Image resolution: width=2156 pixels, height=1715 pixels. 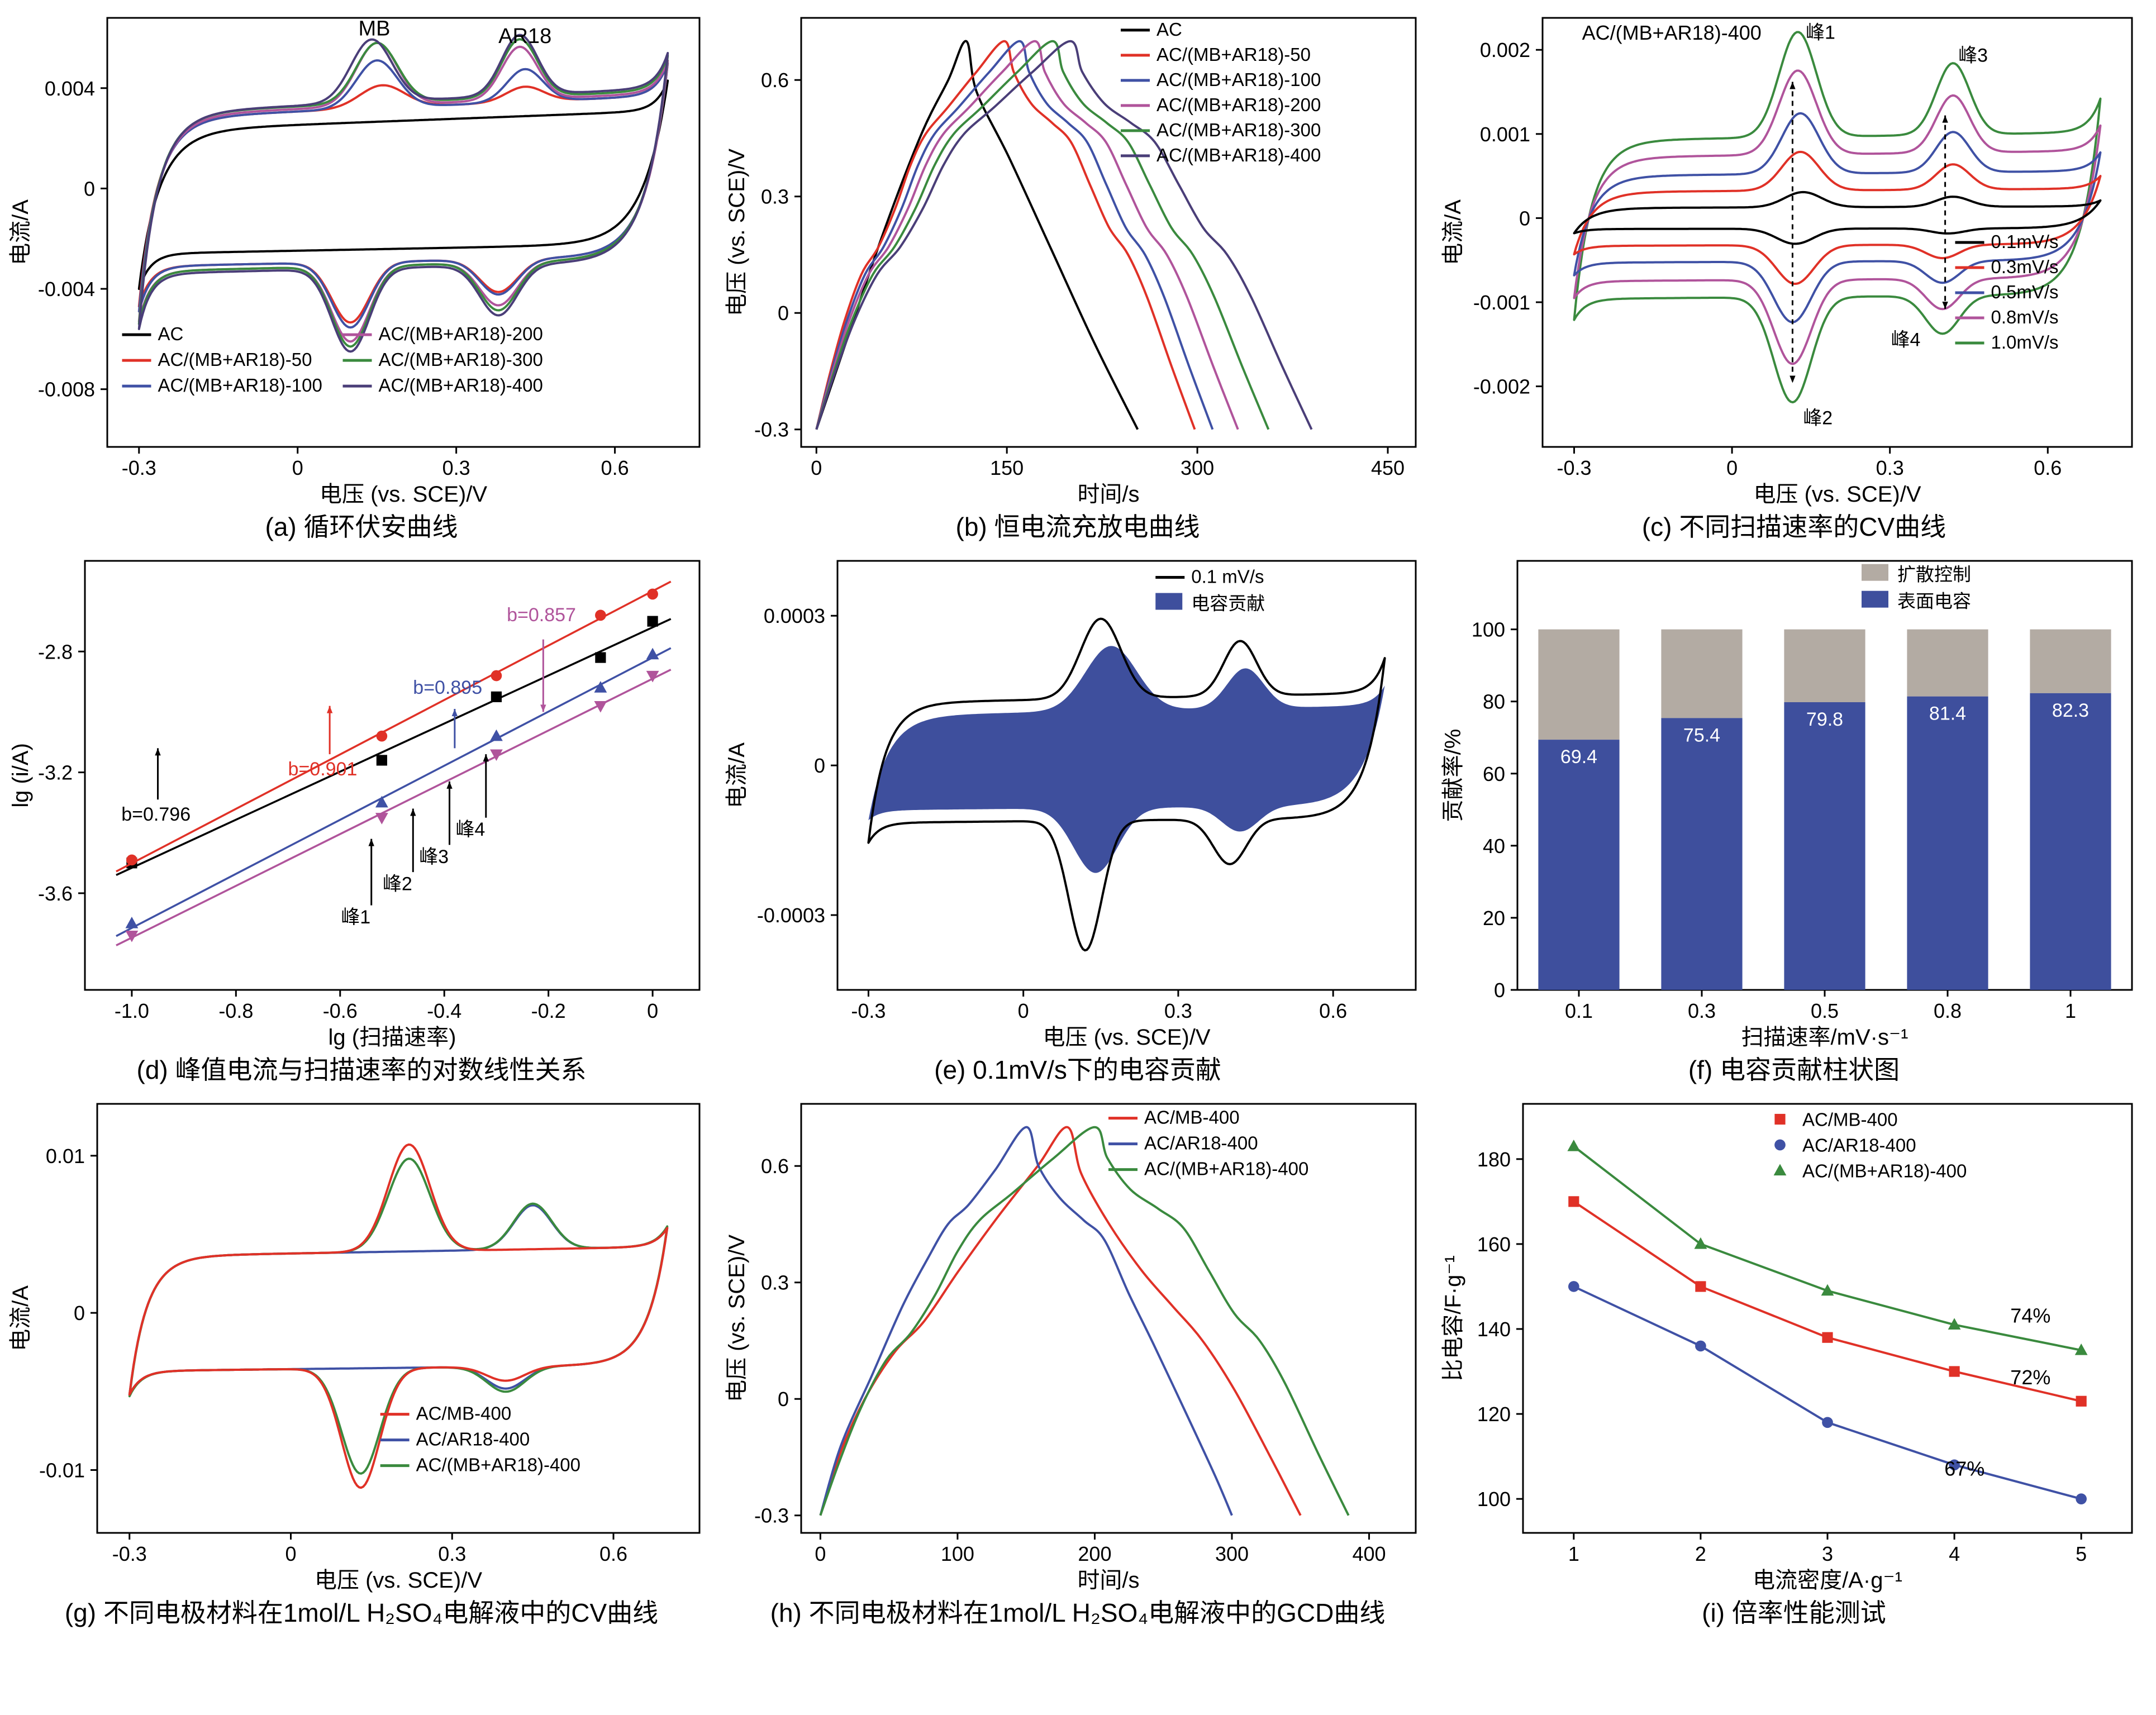 What do you see at coordinates (1494, 774) in the screenshot?
I see `svg-text: 60` at bounding box center [1494, 774].